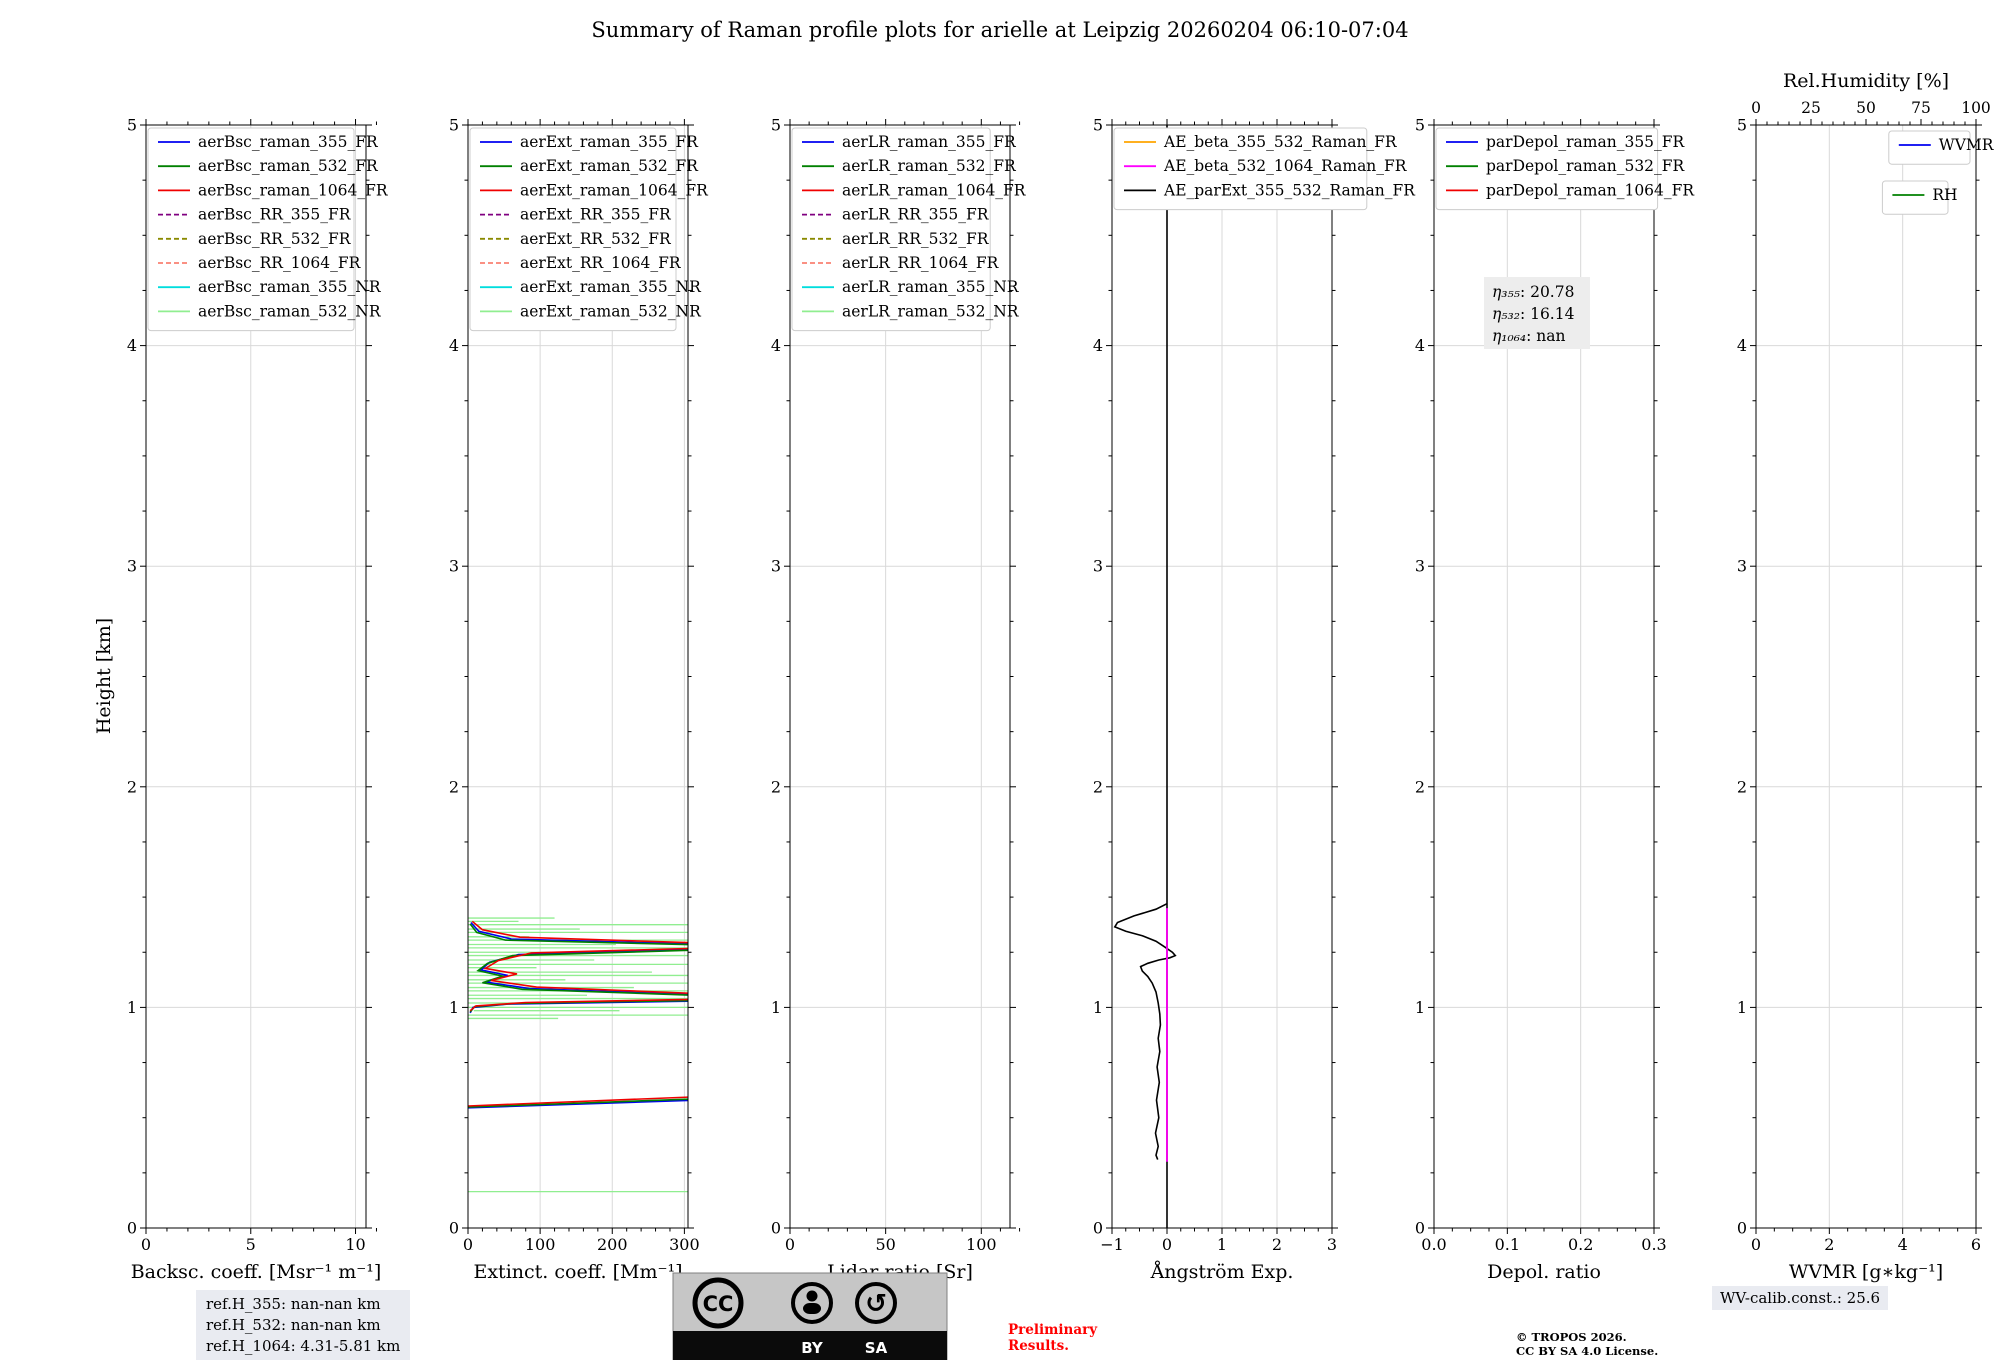 The height and width of the screenshot is (1360, 2000). What do you see at coordinates (876, 1303) in the screenshot?
I see `sa-arrow-icon: ↺` at bounding box center [876, 1303].